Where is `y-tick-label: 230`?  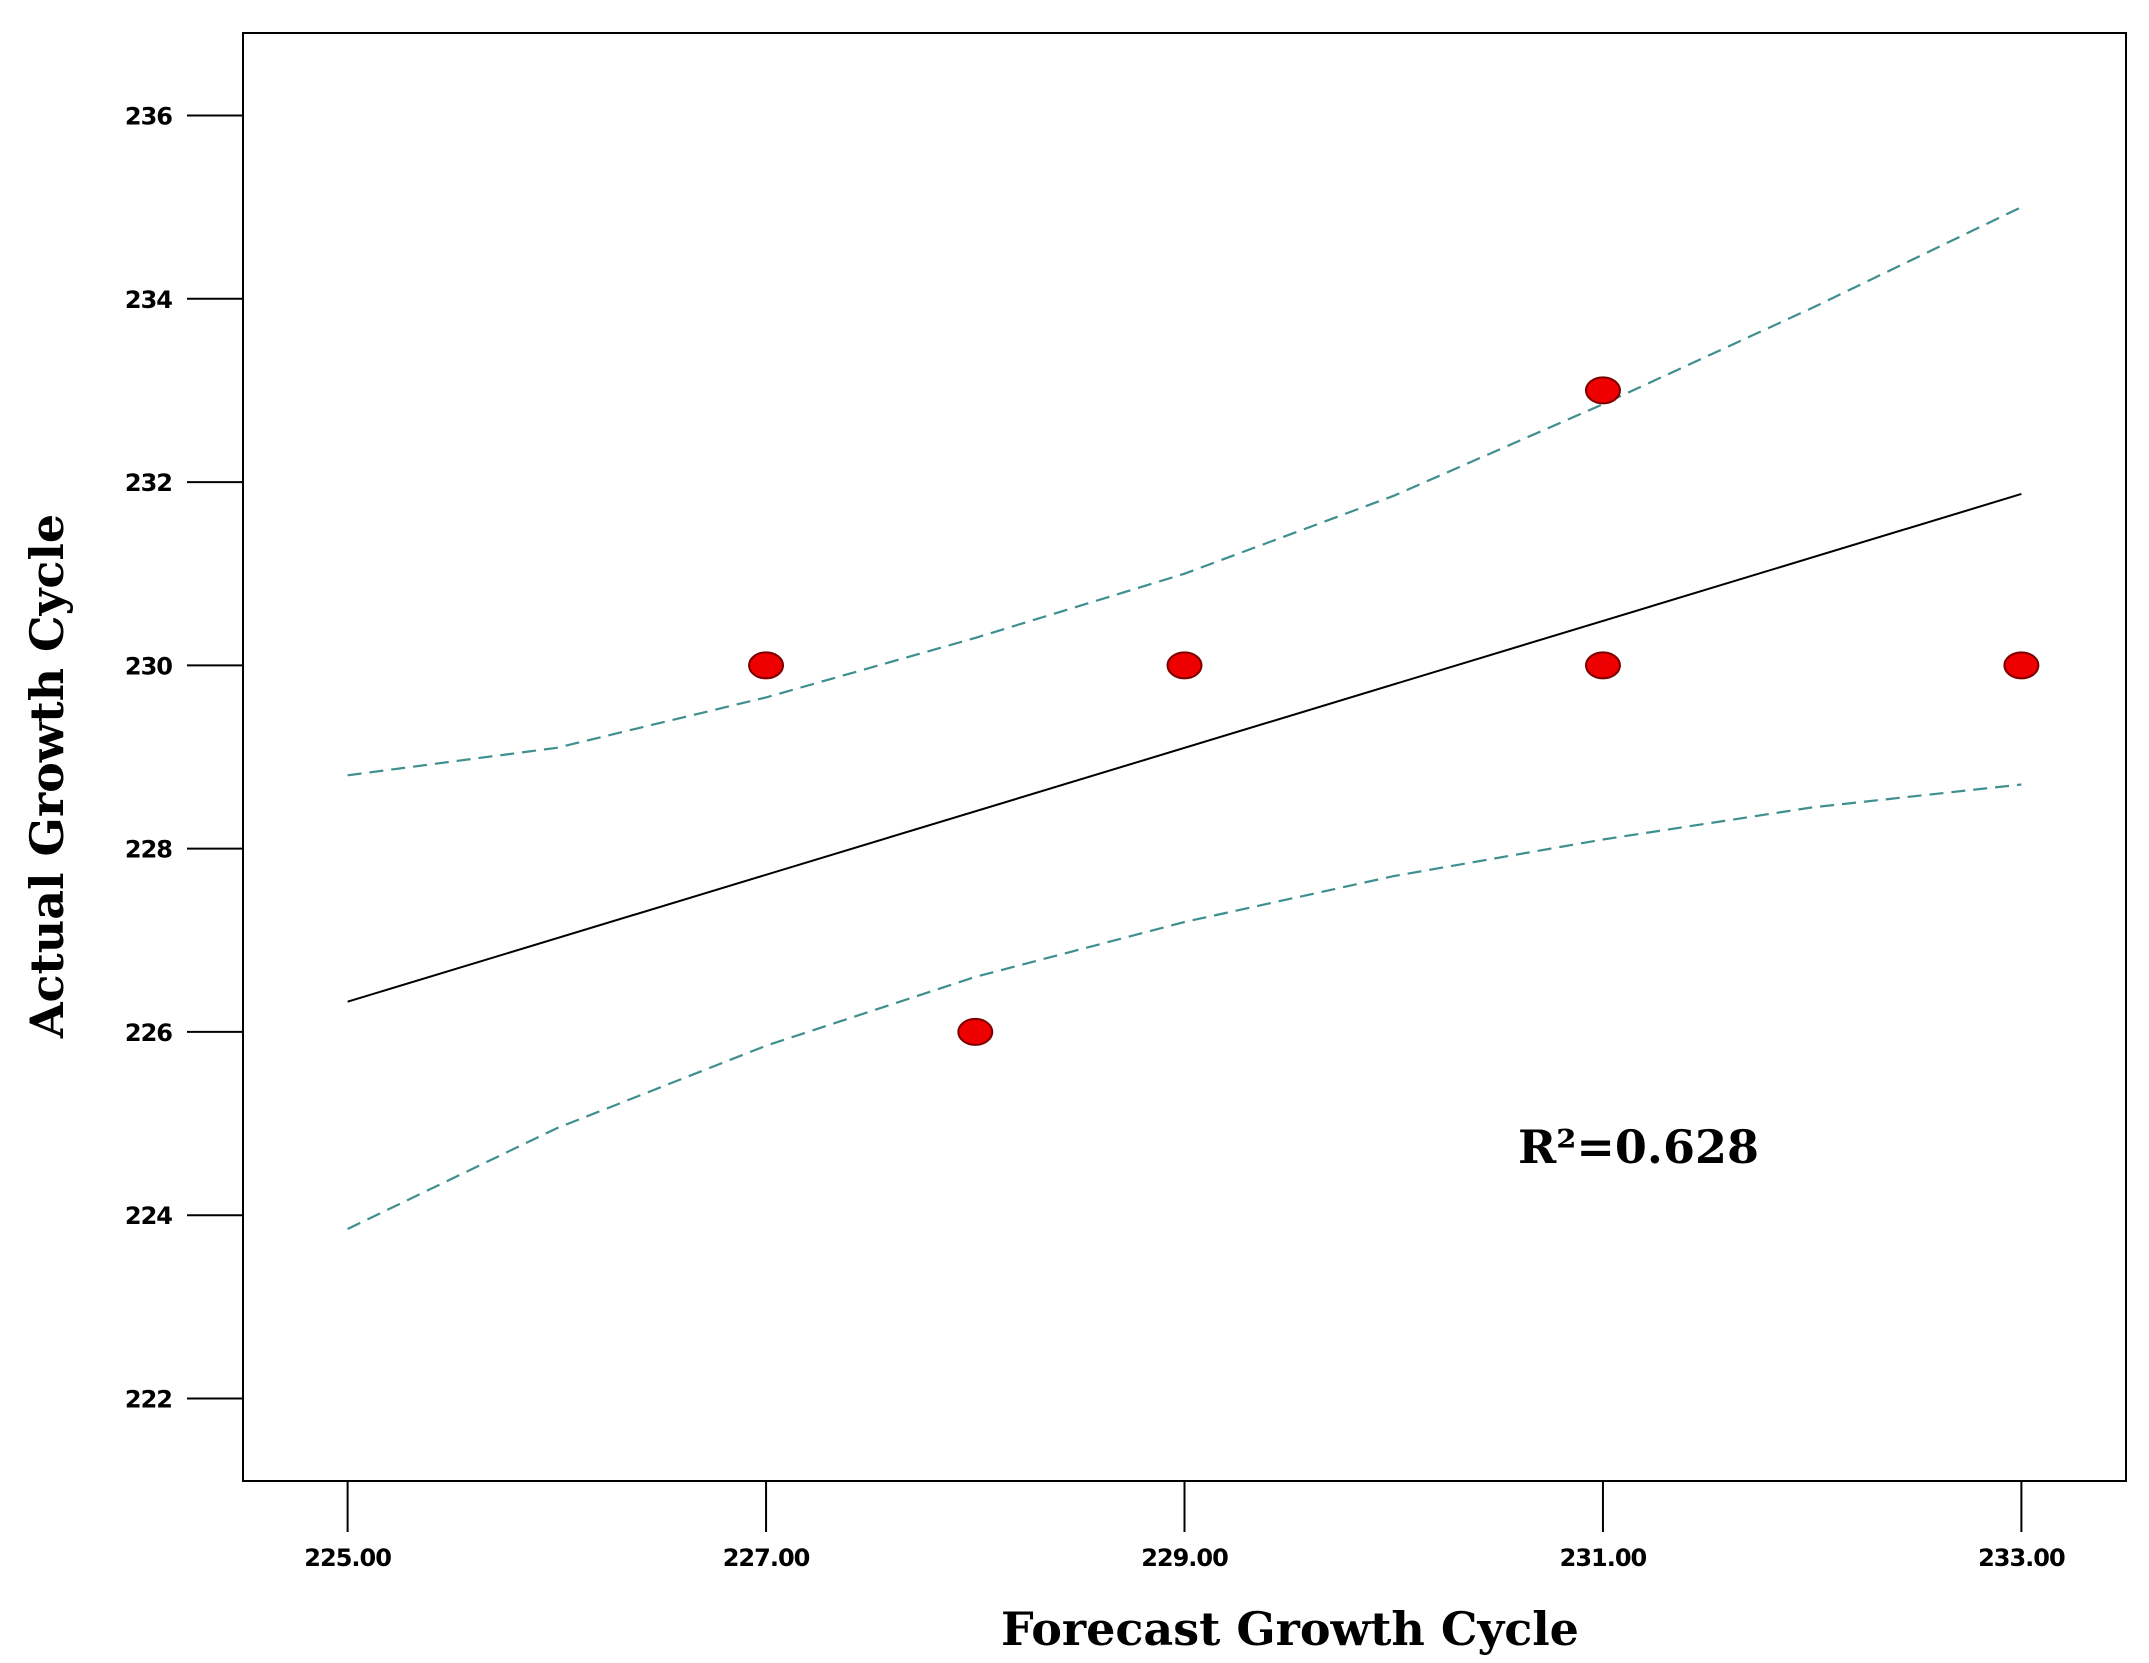
y-tick-label: 230 is located at coordinates (148, 666).